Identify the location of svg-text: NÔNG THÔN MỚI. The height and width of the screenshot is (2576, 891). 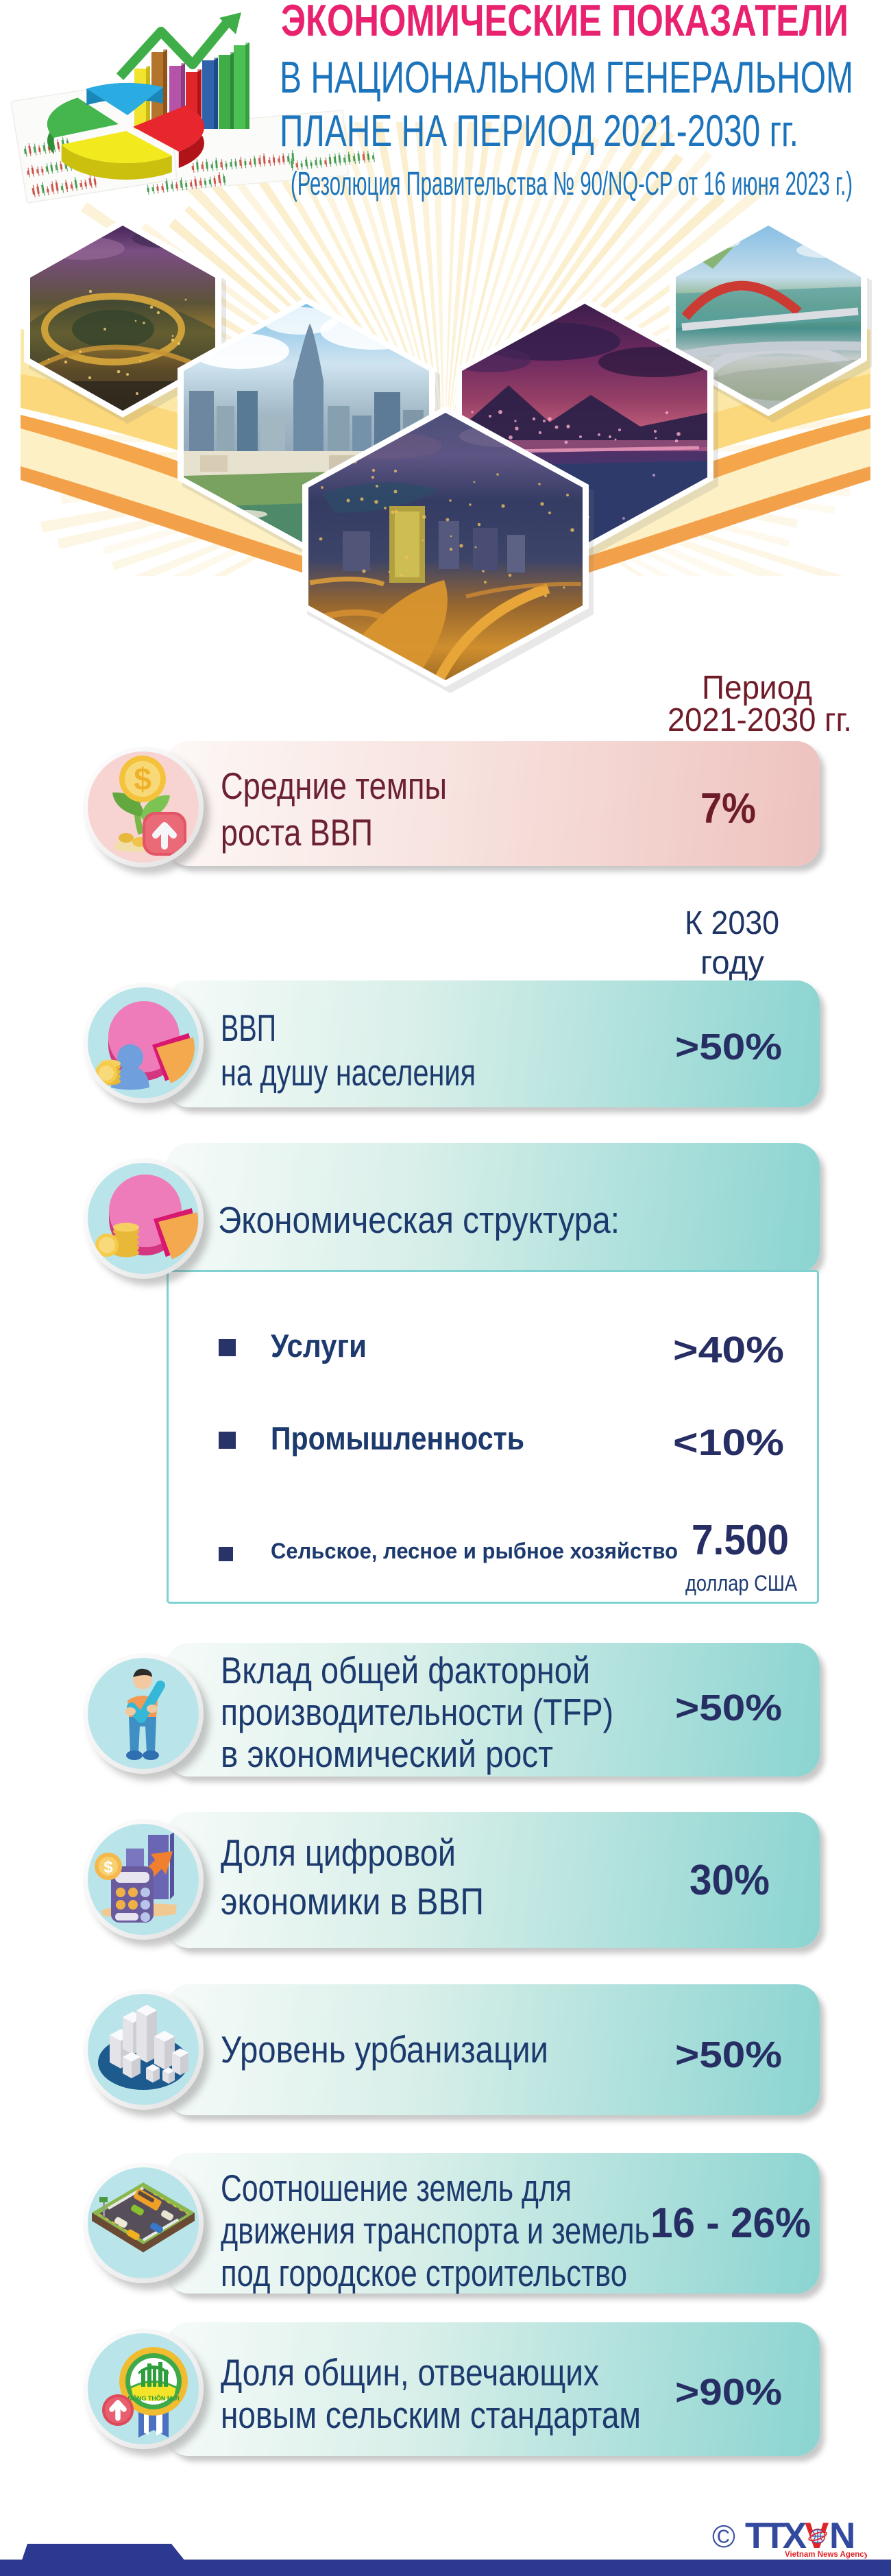
(153, 2398).